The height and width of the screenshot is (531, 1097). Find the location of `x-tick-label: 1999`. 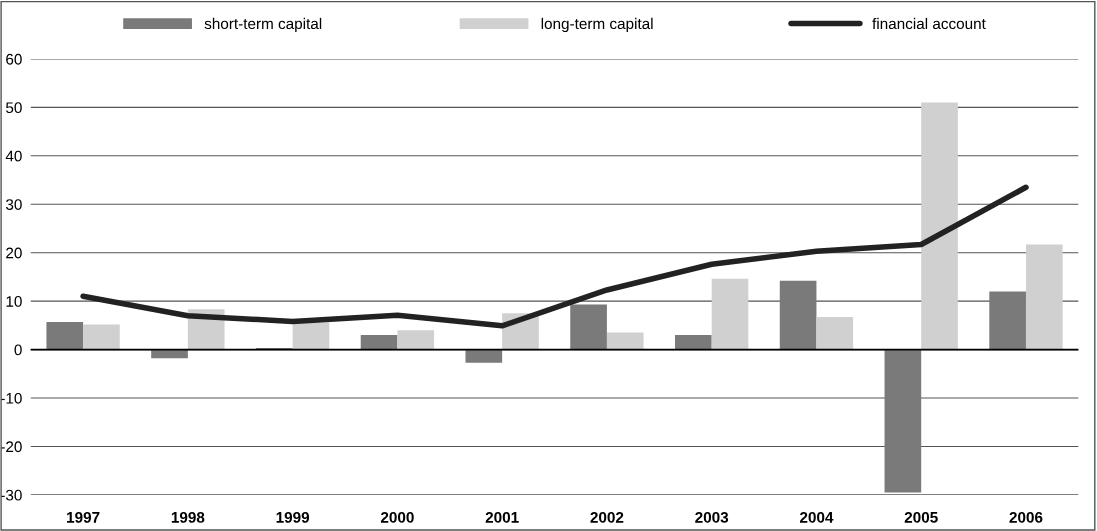

x-tick-label: 1999 is located at coordinates (293, 517).